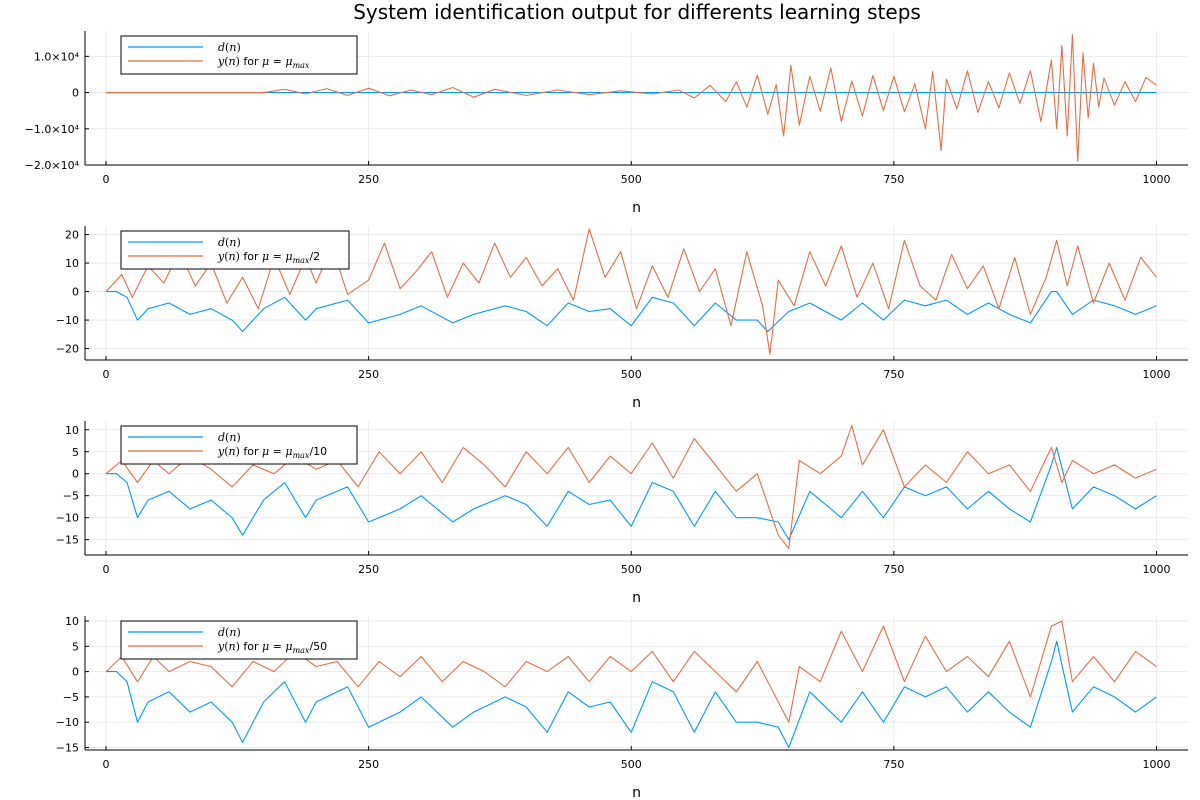 The image size is (1200, 800). What do you see at coordinates (272, 647) in the screenshot?
I see `legend-entry: y(n) for μ = μmax/50` at bounding box center [272, 647].